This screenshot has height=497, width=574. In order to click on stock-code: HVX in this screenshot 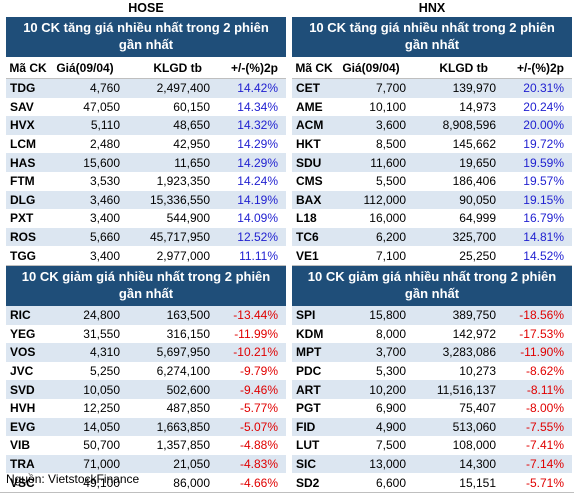, I will do `click(22, 125)`.